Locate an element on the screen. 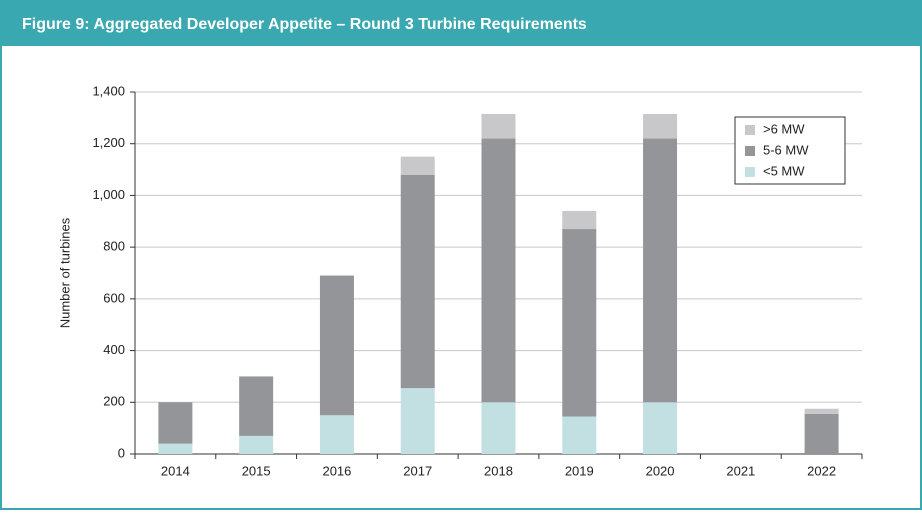 The height and width of the screenshot is (515, 922). y-tick-label: 800 is located at coordinates (114, 246).